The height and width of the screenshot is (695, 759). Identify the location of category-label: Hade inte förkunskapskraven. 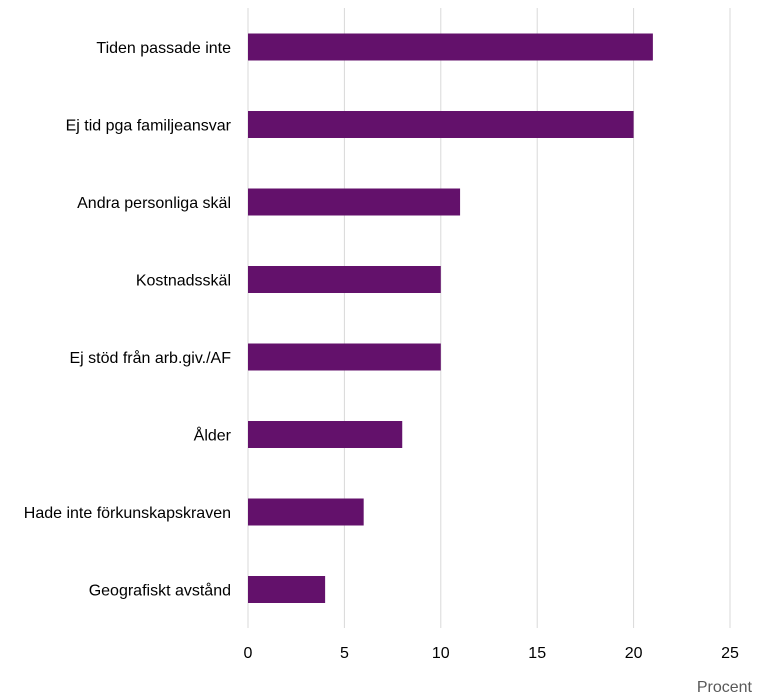
(127, 513).